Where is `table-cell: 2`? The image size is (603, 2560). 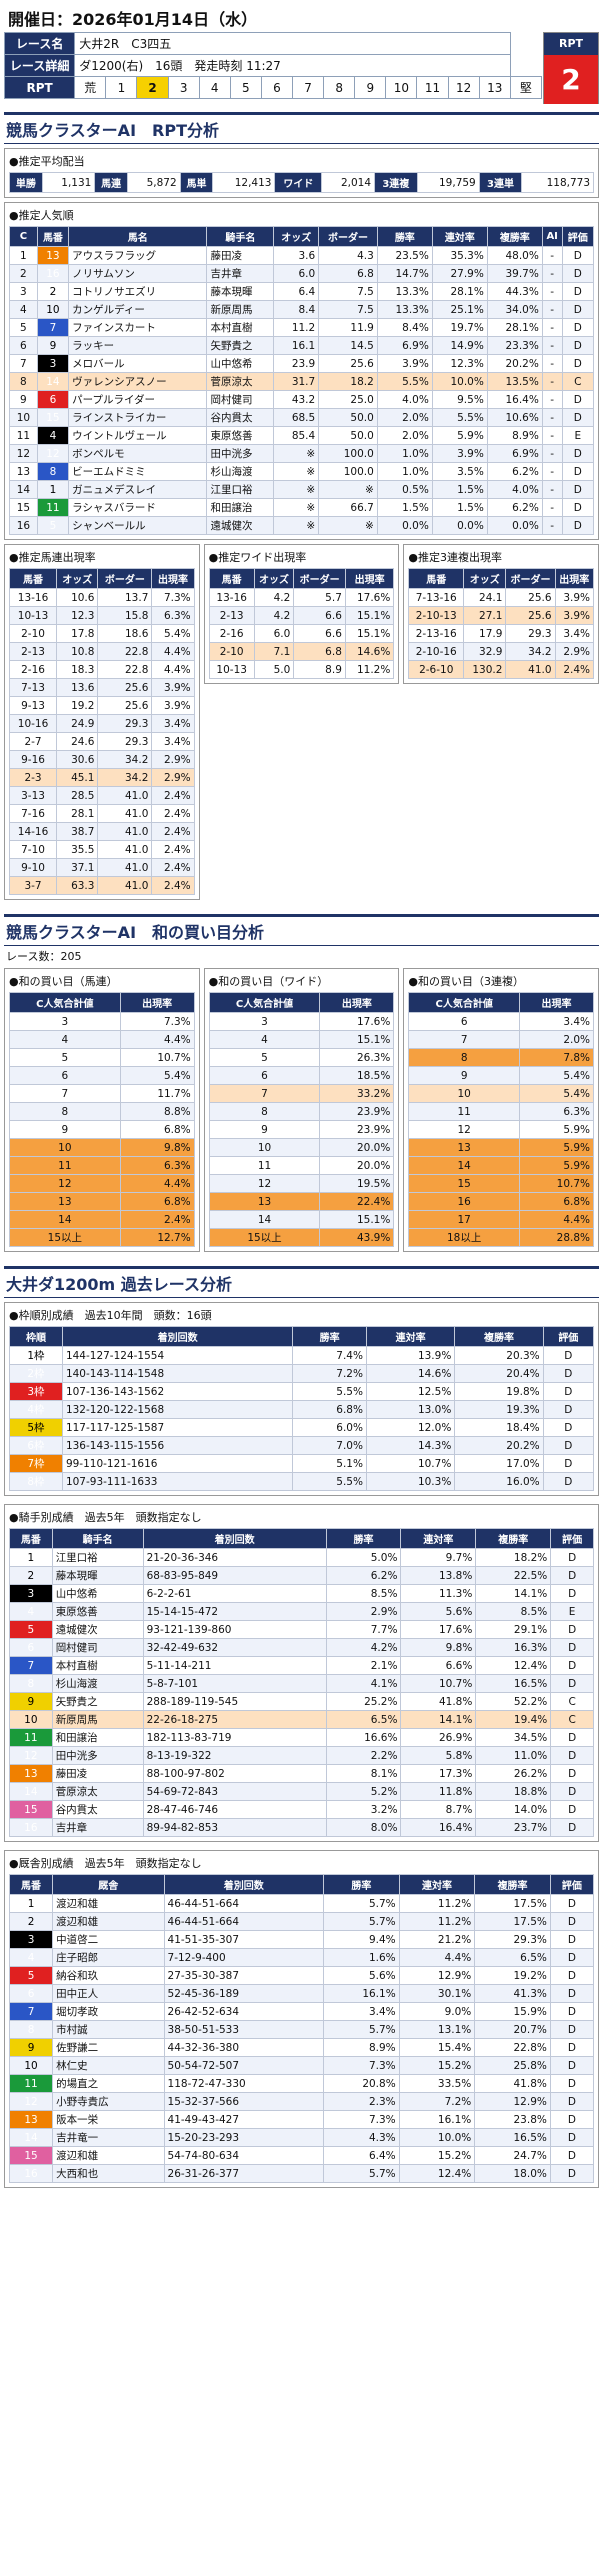
table-cell: 2 is located at coordinates (53, 291).